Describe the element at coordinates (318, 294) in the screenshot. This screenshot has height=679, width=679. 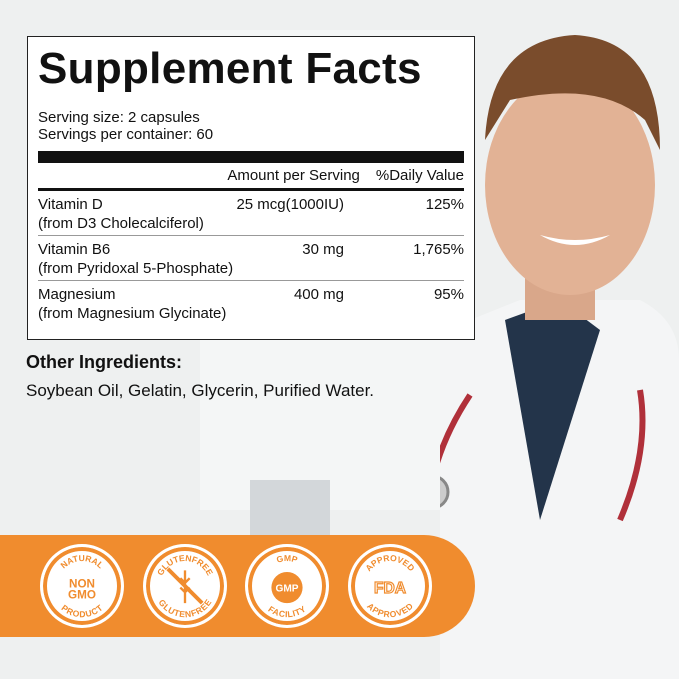
I see `nutrient-amount: 400 mg` at that location.